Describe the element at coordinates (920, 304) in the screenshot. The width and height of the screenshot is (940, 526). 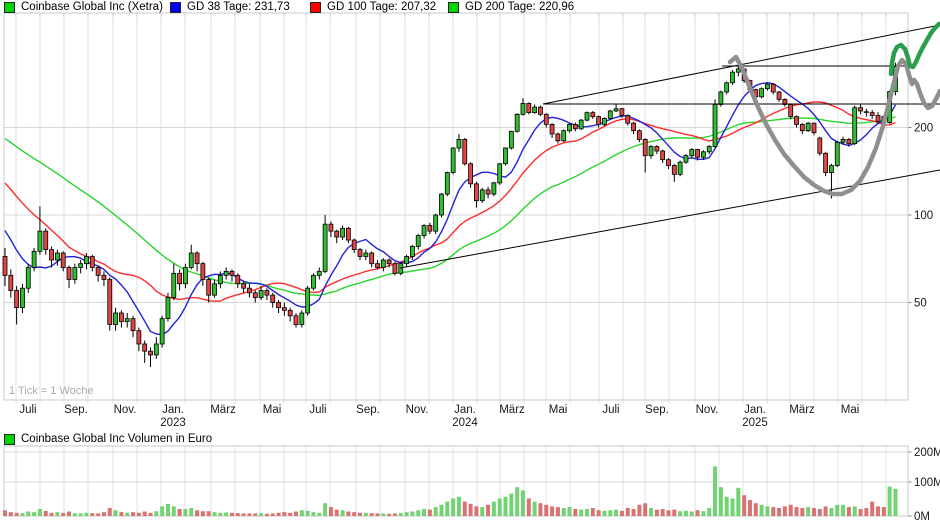
I see `svg-text: 50` at that location.